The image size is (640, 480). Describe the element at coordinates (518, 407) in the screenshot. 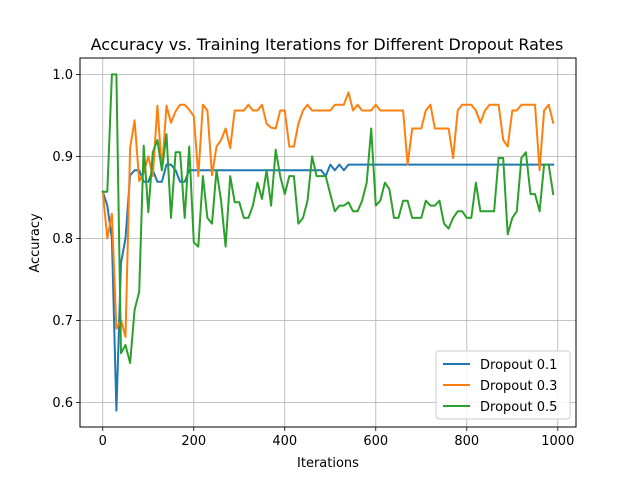

I see `legend-label-3: Dropout 0.5` at that location.